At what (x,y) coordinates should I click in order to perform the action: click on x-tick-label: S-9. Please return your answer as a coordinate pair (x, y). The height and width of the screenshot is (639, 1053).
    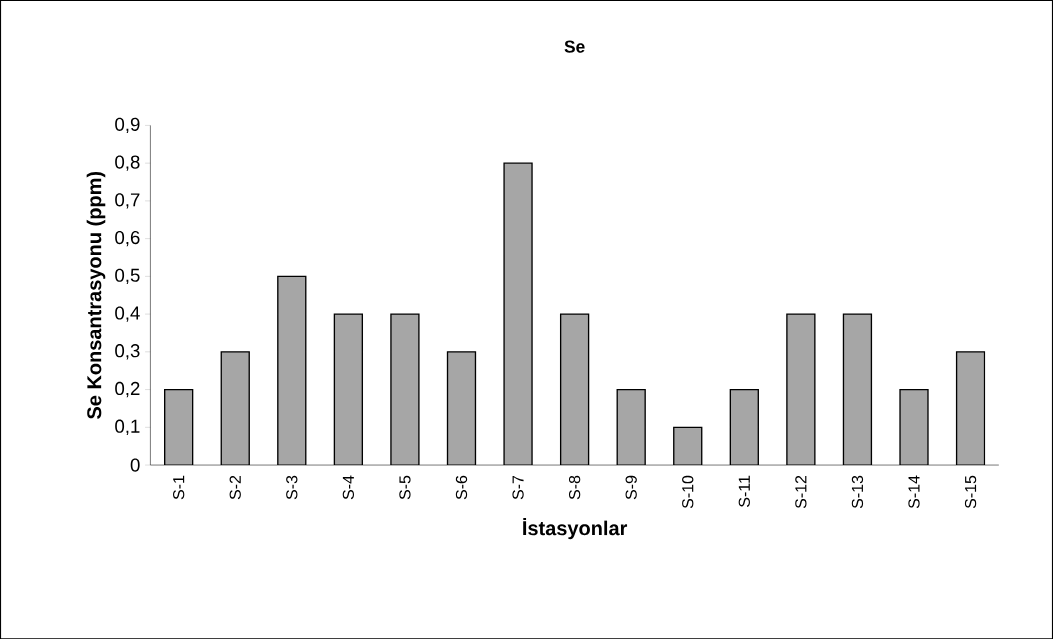
    Looking at the image, I should click on (631, 487).